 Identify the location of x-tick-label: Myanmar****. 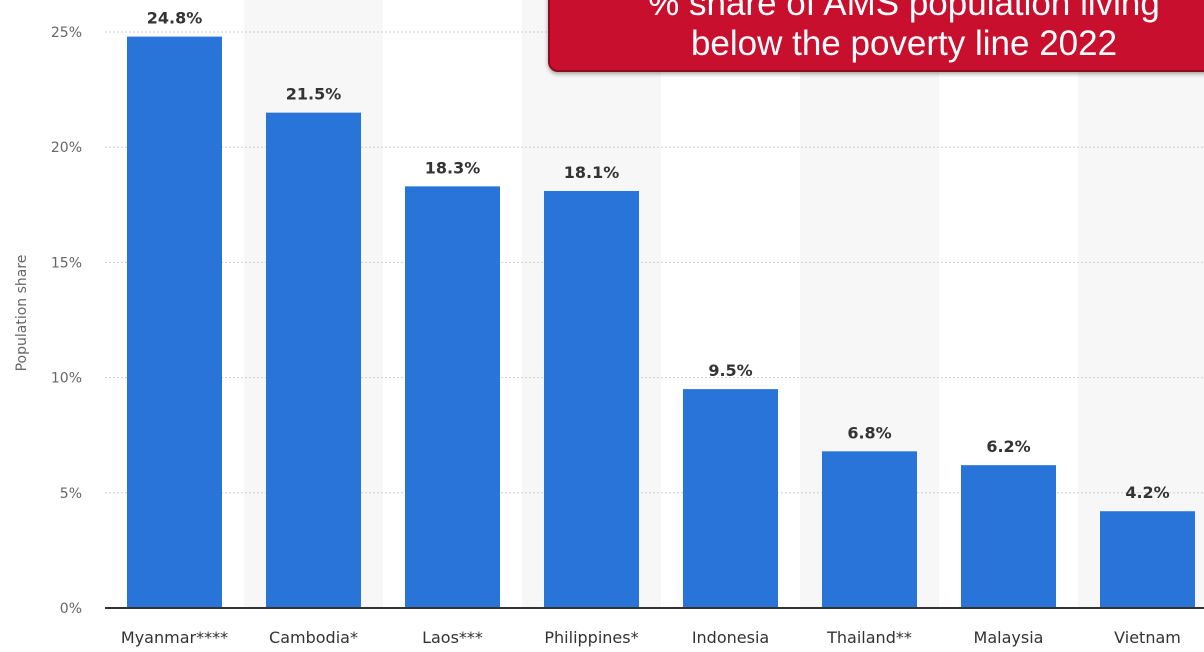
(174, 637).